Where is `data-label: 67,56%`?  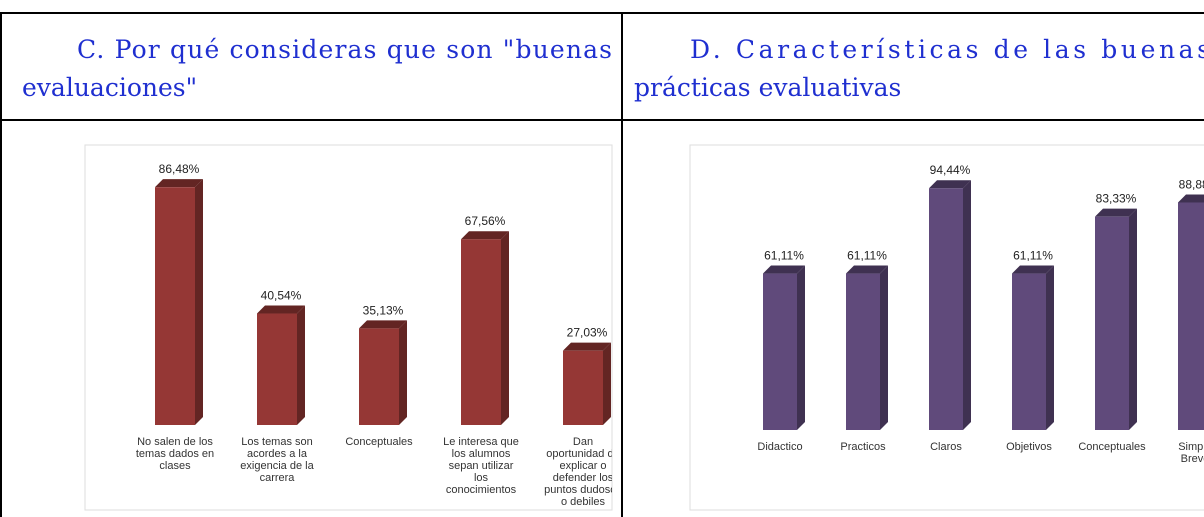
data-label: 67,56% is located at coordinates (485, 221).